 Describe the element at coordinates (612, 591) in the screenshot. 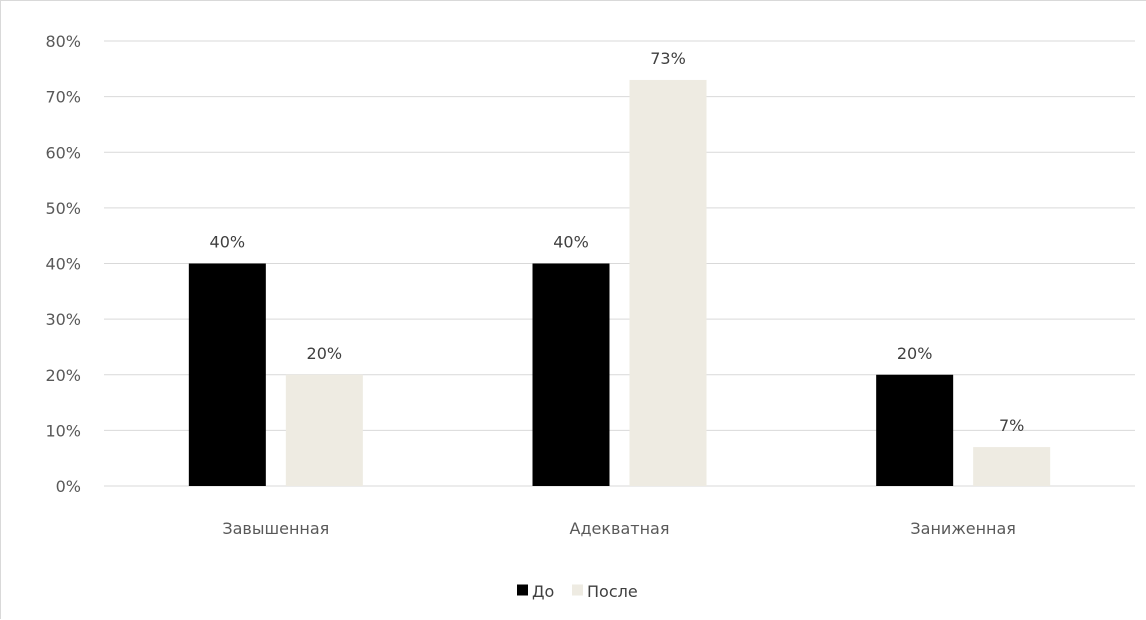

I see `legend-label: После` at that location.